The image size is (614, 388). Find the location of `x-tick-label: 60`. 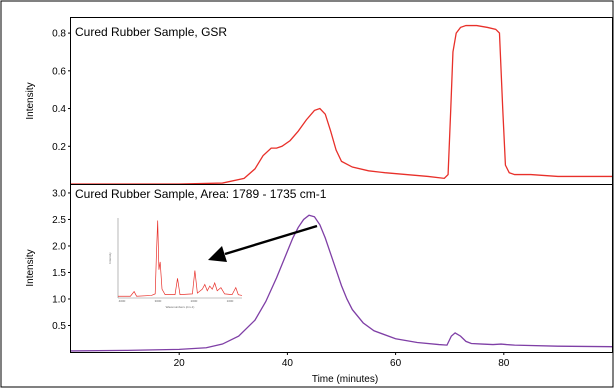

x-tick-label: 60 is located at coordinates (396, 363).